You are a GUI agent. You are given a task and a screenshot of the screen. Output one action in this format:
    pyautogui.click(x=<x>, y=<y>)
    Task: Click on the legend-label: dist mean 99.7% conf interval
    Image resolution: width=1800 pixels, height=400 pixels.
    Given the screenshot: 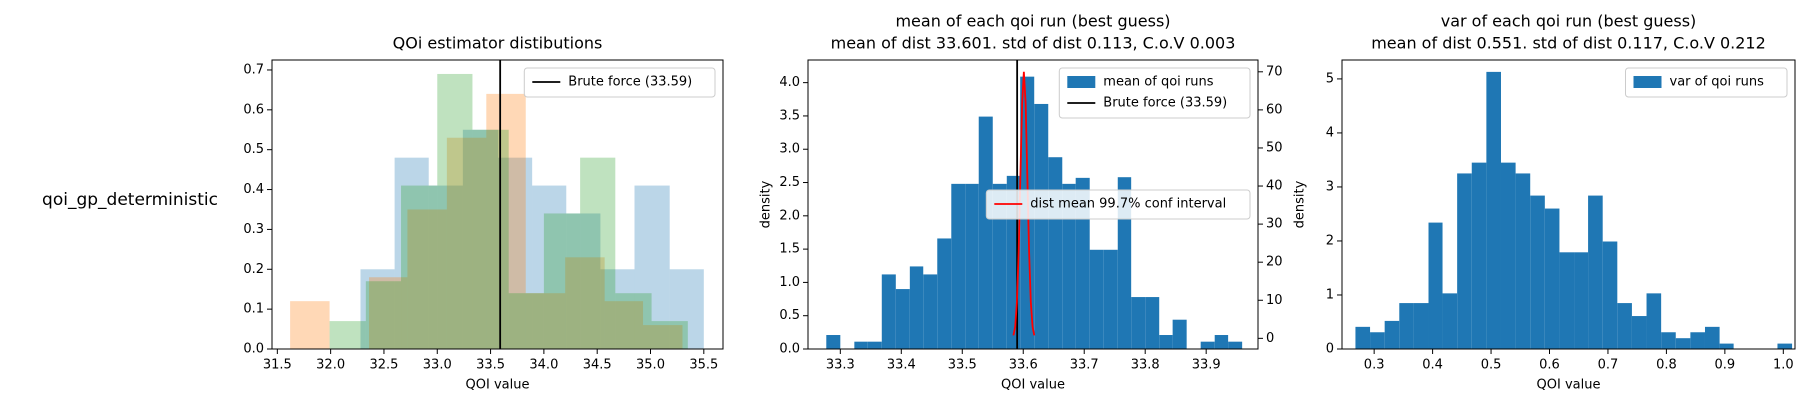 What is the action you would take?
    pyautogui.click(x=1128, y=204)
    